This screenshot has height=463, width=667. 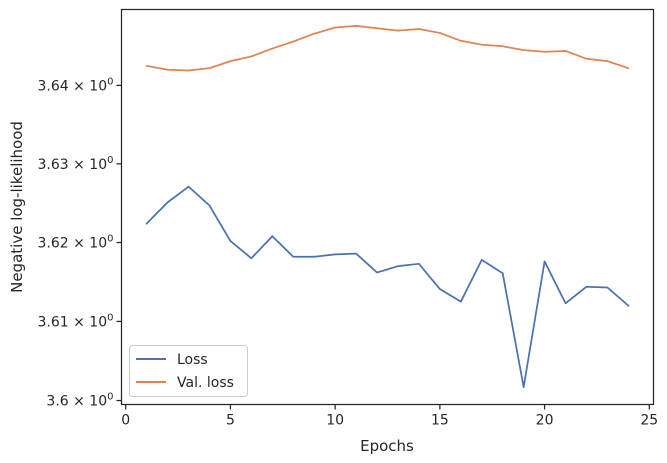 What do you see at coordinates (76, 321) in the screenshot?
I see `y-tick-label: 3.61 × 100` at bounding box center [76, 321].